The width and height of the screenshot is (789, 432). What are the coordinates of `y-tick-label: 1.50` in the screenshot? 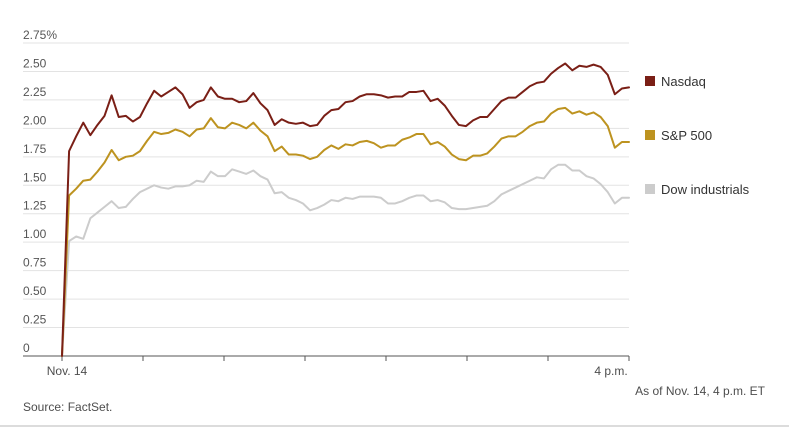 It's located at (35, 177).